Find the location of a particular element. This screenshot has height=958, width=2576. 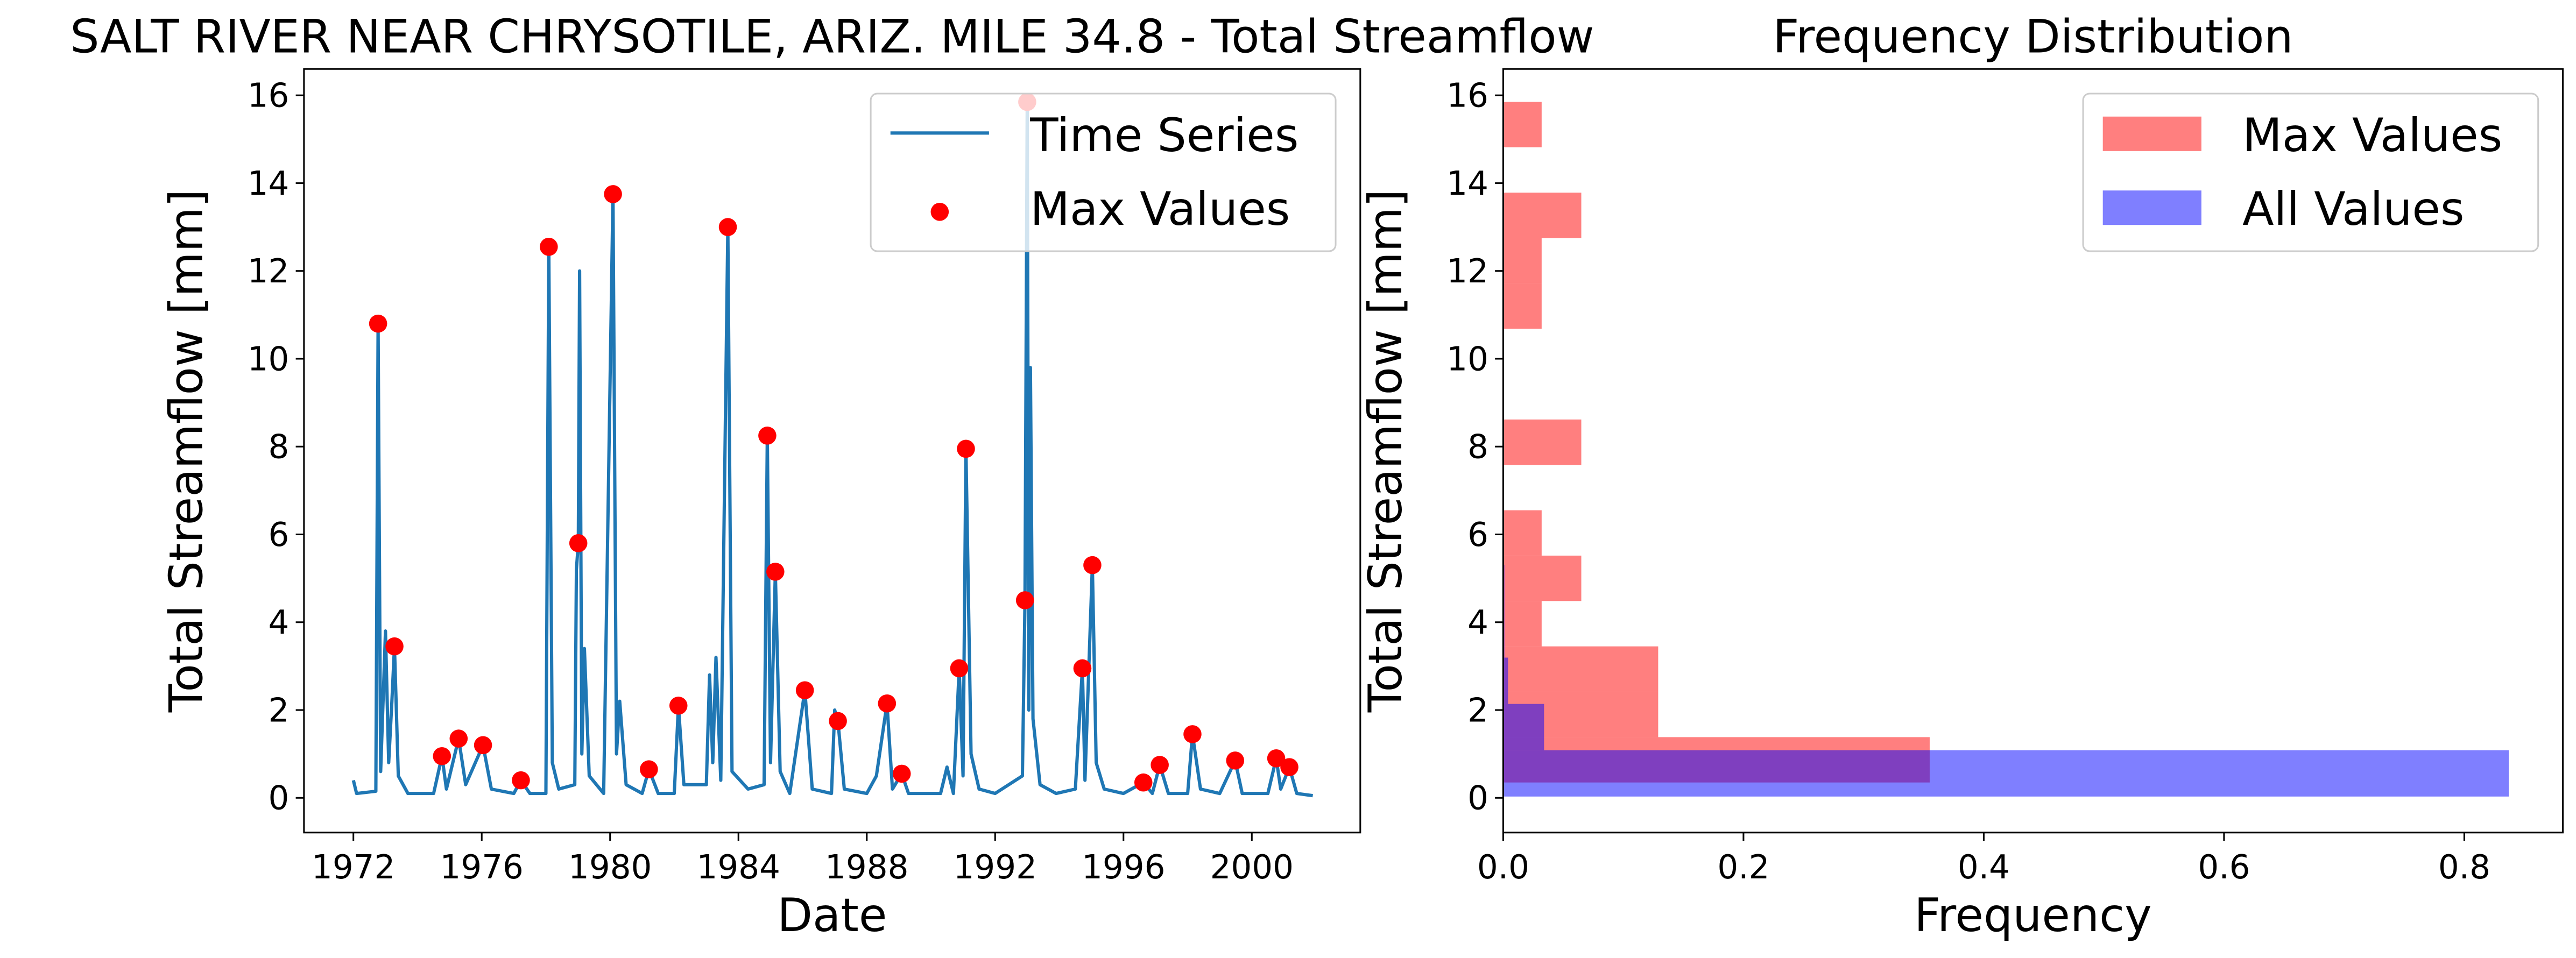

x-tick-label: 1980 is located at coordinates (610, 867).